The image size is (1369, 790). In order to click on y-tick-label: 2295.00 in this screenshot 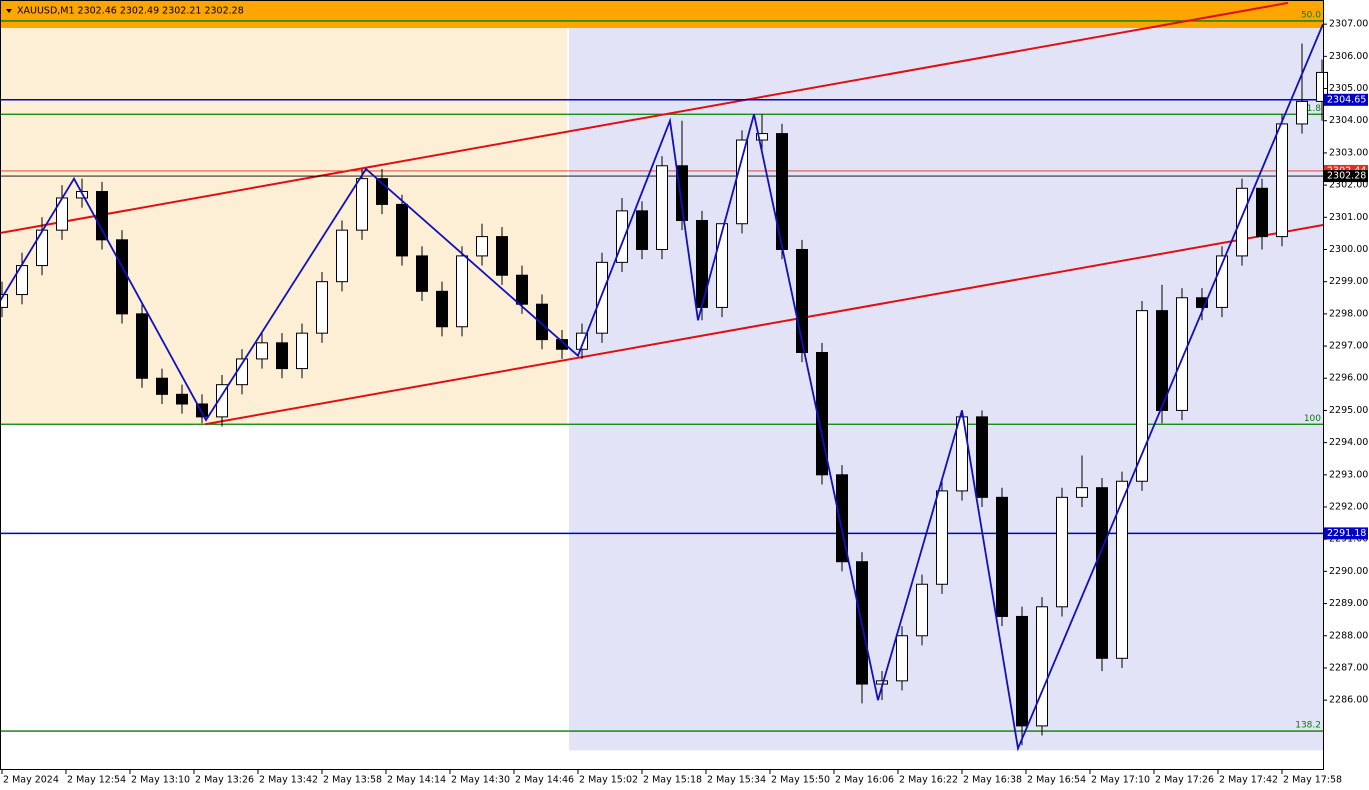, I will do `click(1348, 410)`.